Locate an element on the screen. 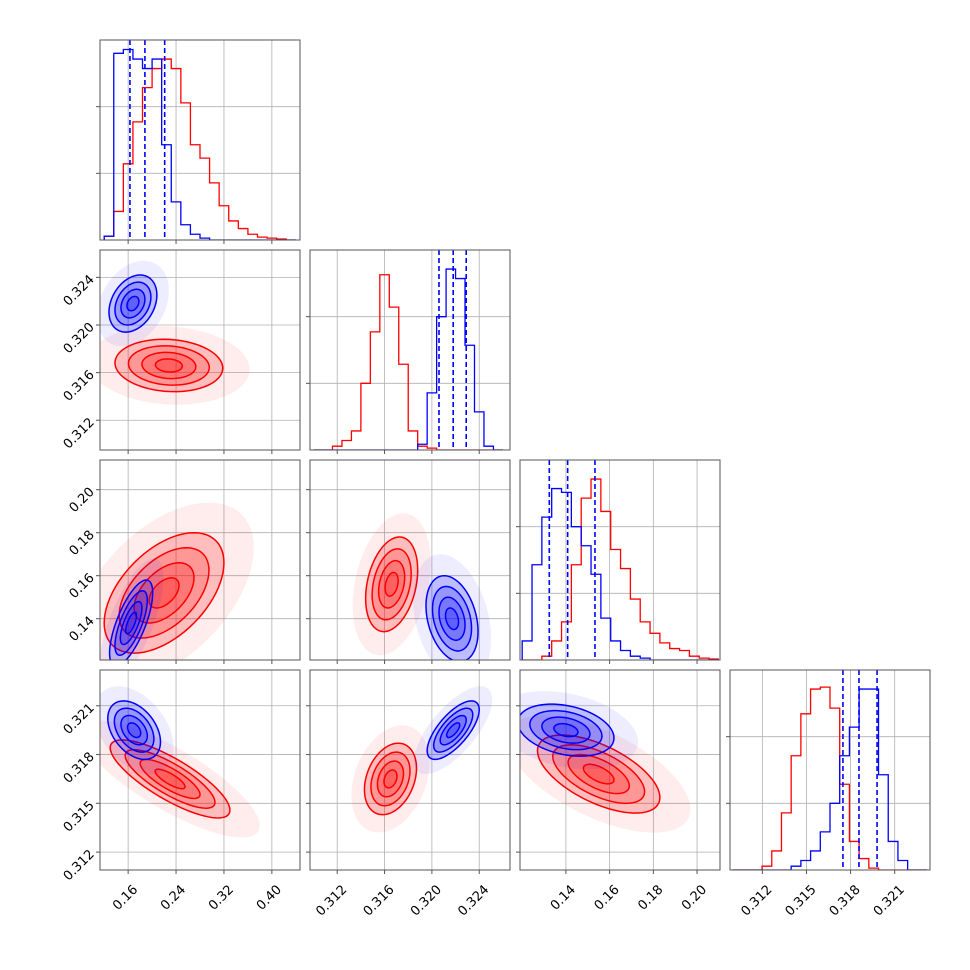  x-tick-label: 0.20 is located at coordinates (694, 897).